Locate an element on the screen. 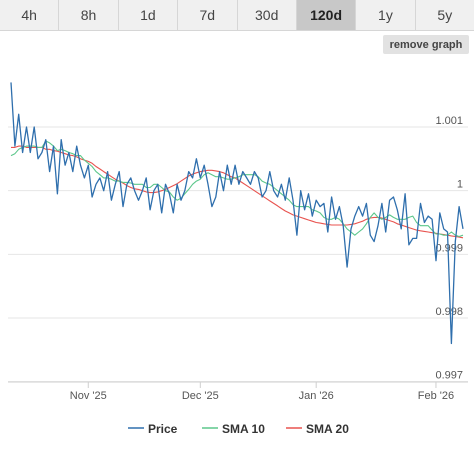  y-axis-labels: 0.997 0.998 0.999 1 1.001 is located at coordinates (449, 248).